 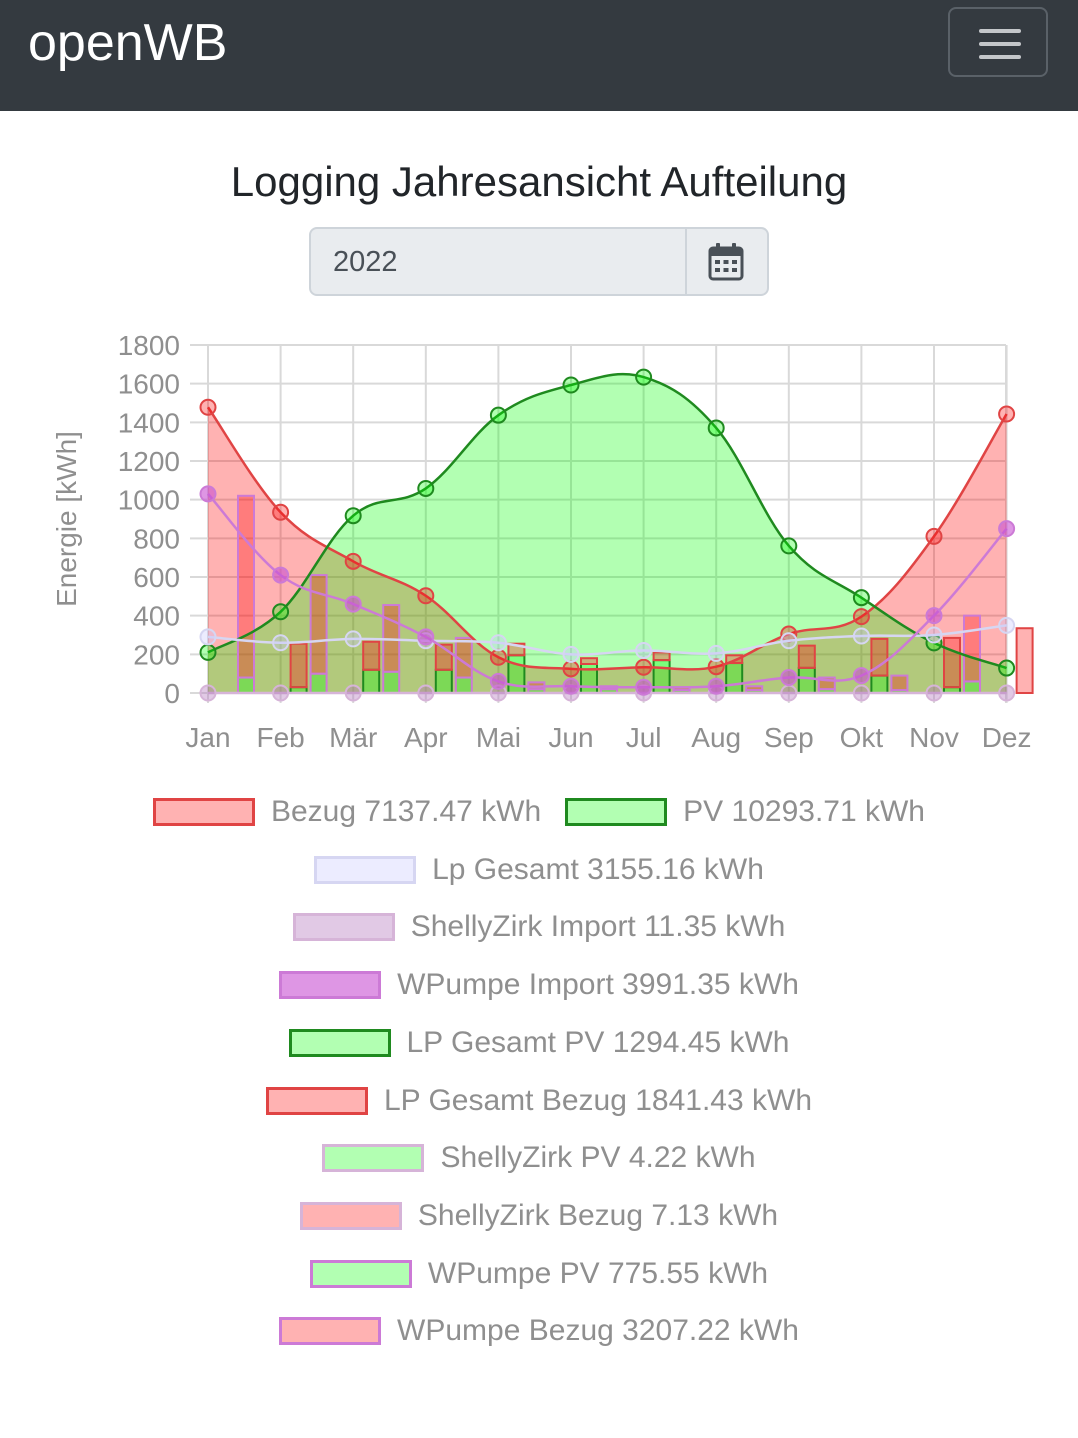 I want to click on legend-item: LP Gesamt PV 1294.45 kWh, so click(x=538, y=1043).